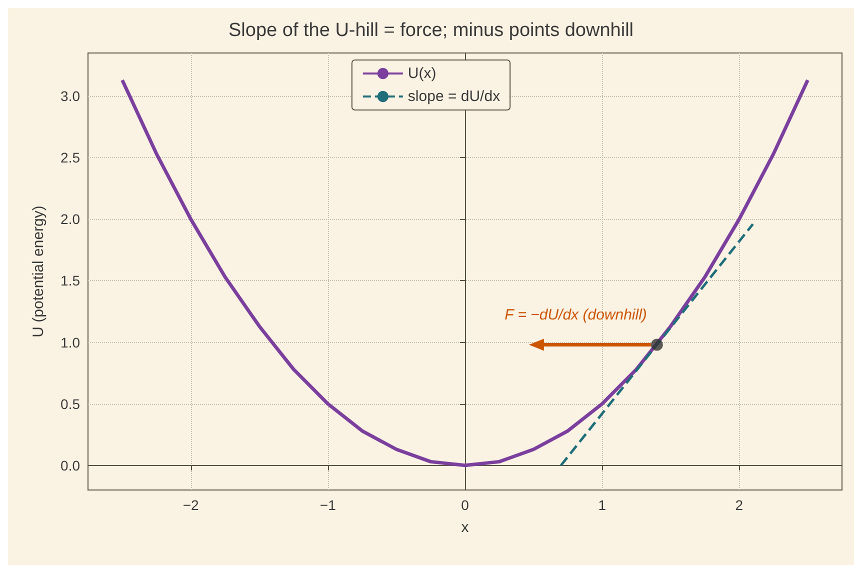  Describe the element at coordinates (70, 219) in the screenshot. I see `y-tick-label: 2.0` at that location.